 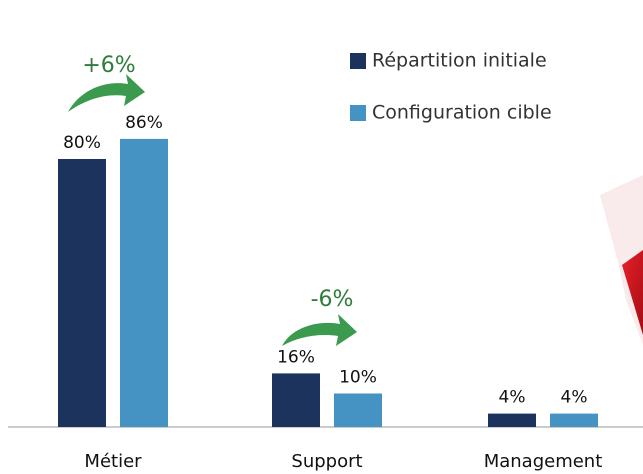 I want to click on value-label: 16%, so click(x=296, y=357).